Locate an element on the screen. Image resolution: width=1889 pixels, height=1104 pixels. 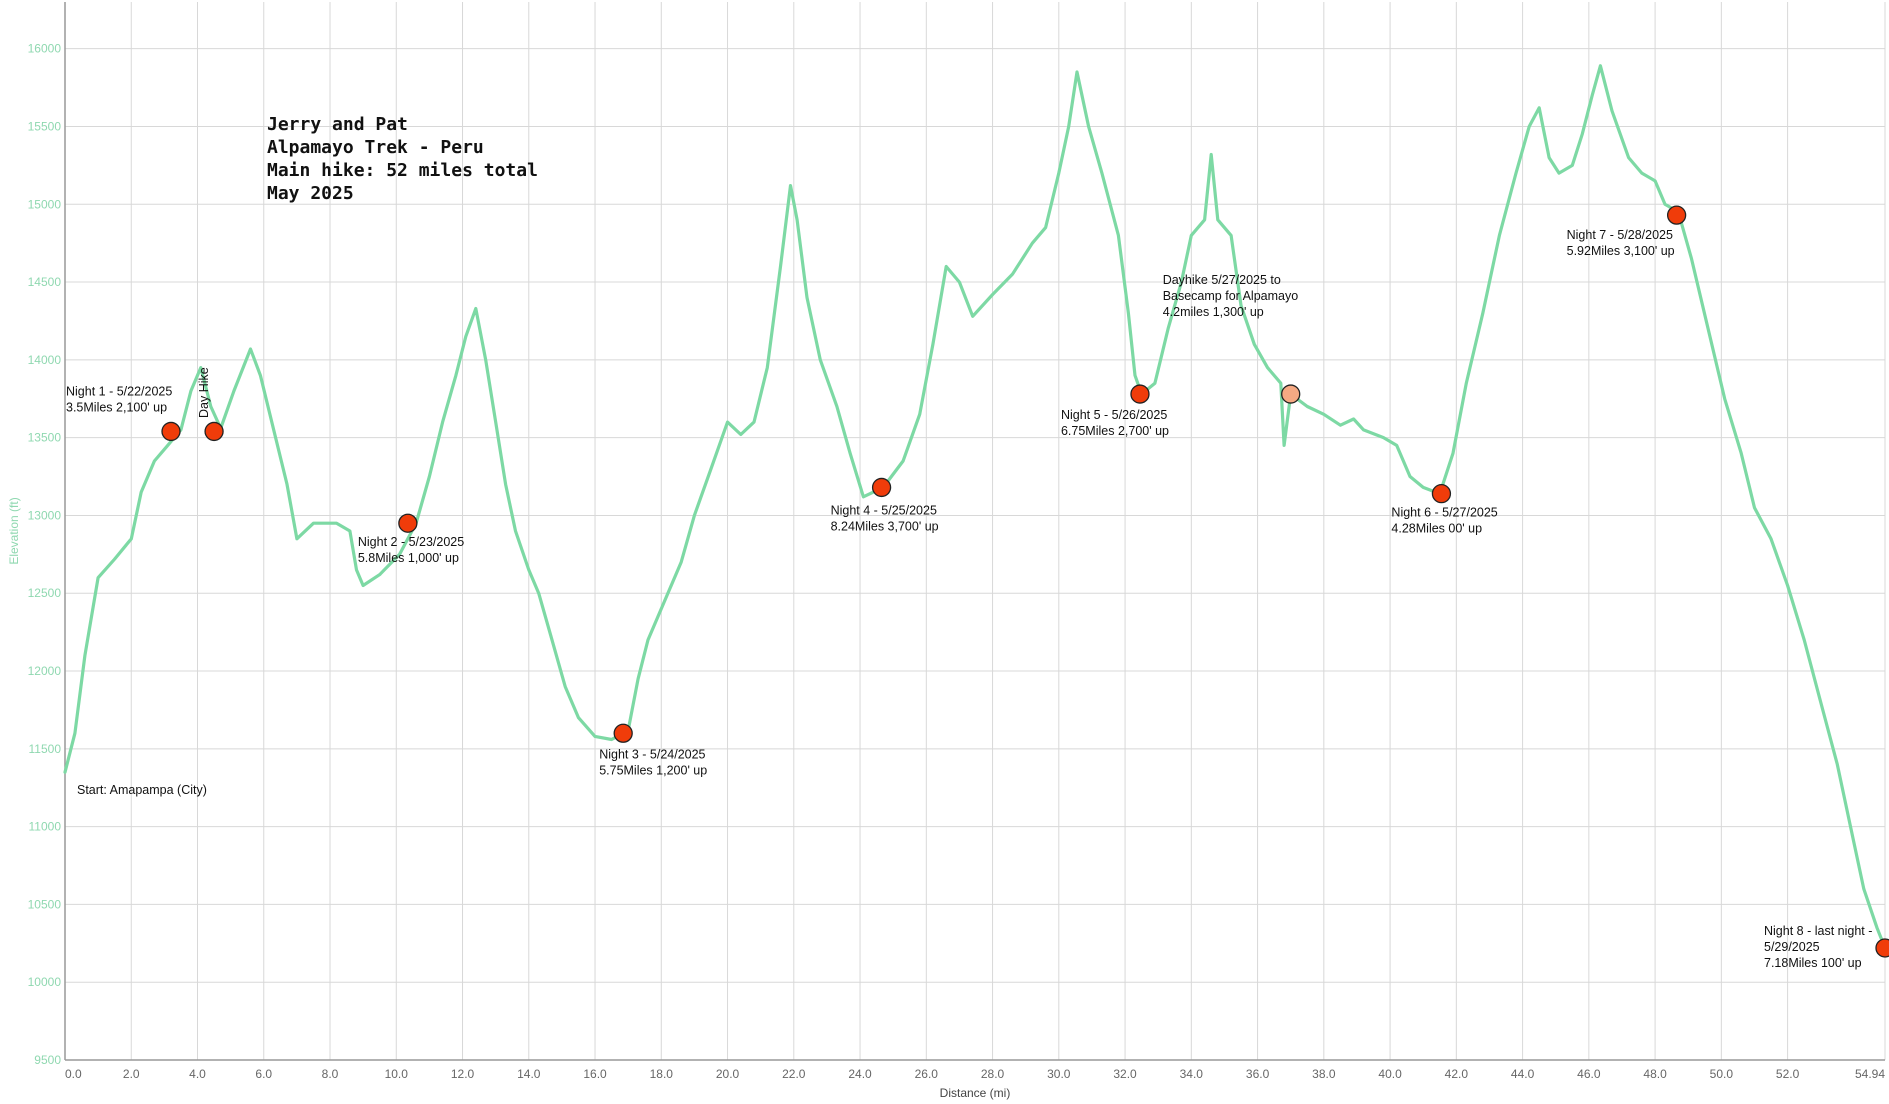
y-tick-label: 13000 is located at coordinates (45, 515).